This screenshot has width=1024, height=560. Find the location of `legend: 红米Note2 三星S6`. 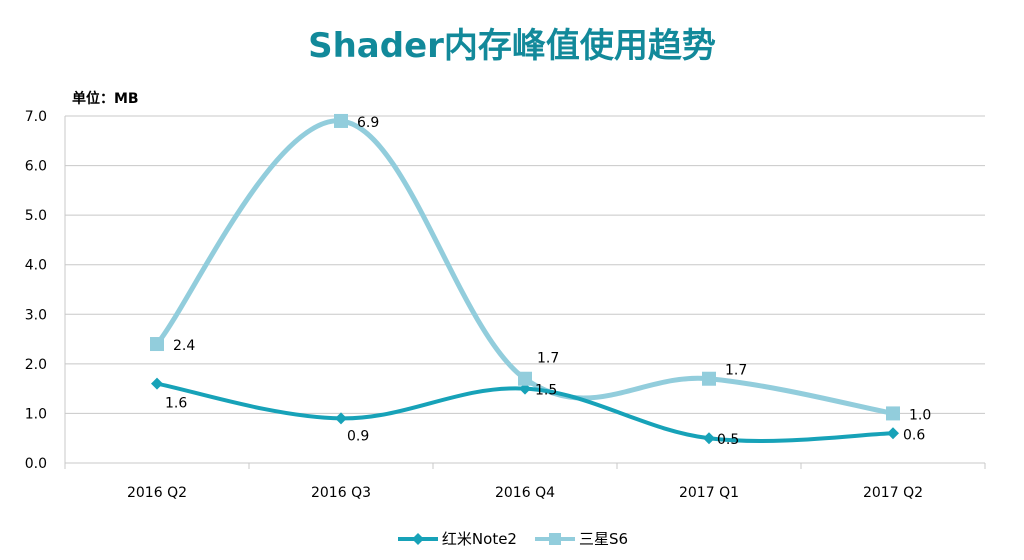

legend: 红米Note2 三星S6 is located at coordinates (512, 538).